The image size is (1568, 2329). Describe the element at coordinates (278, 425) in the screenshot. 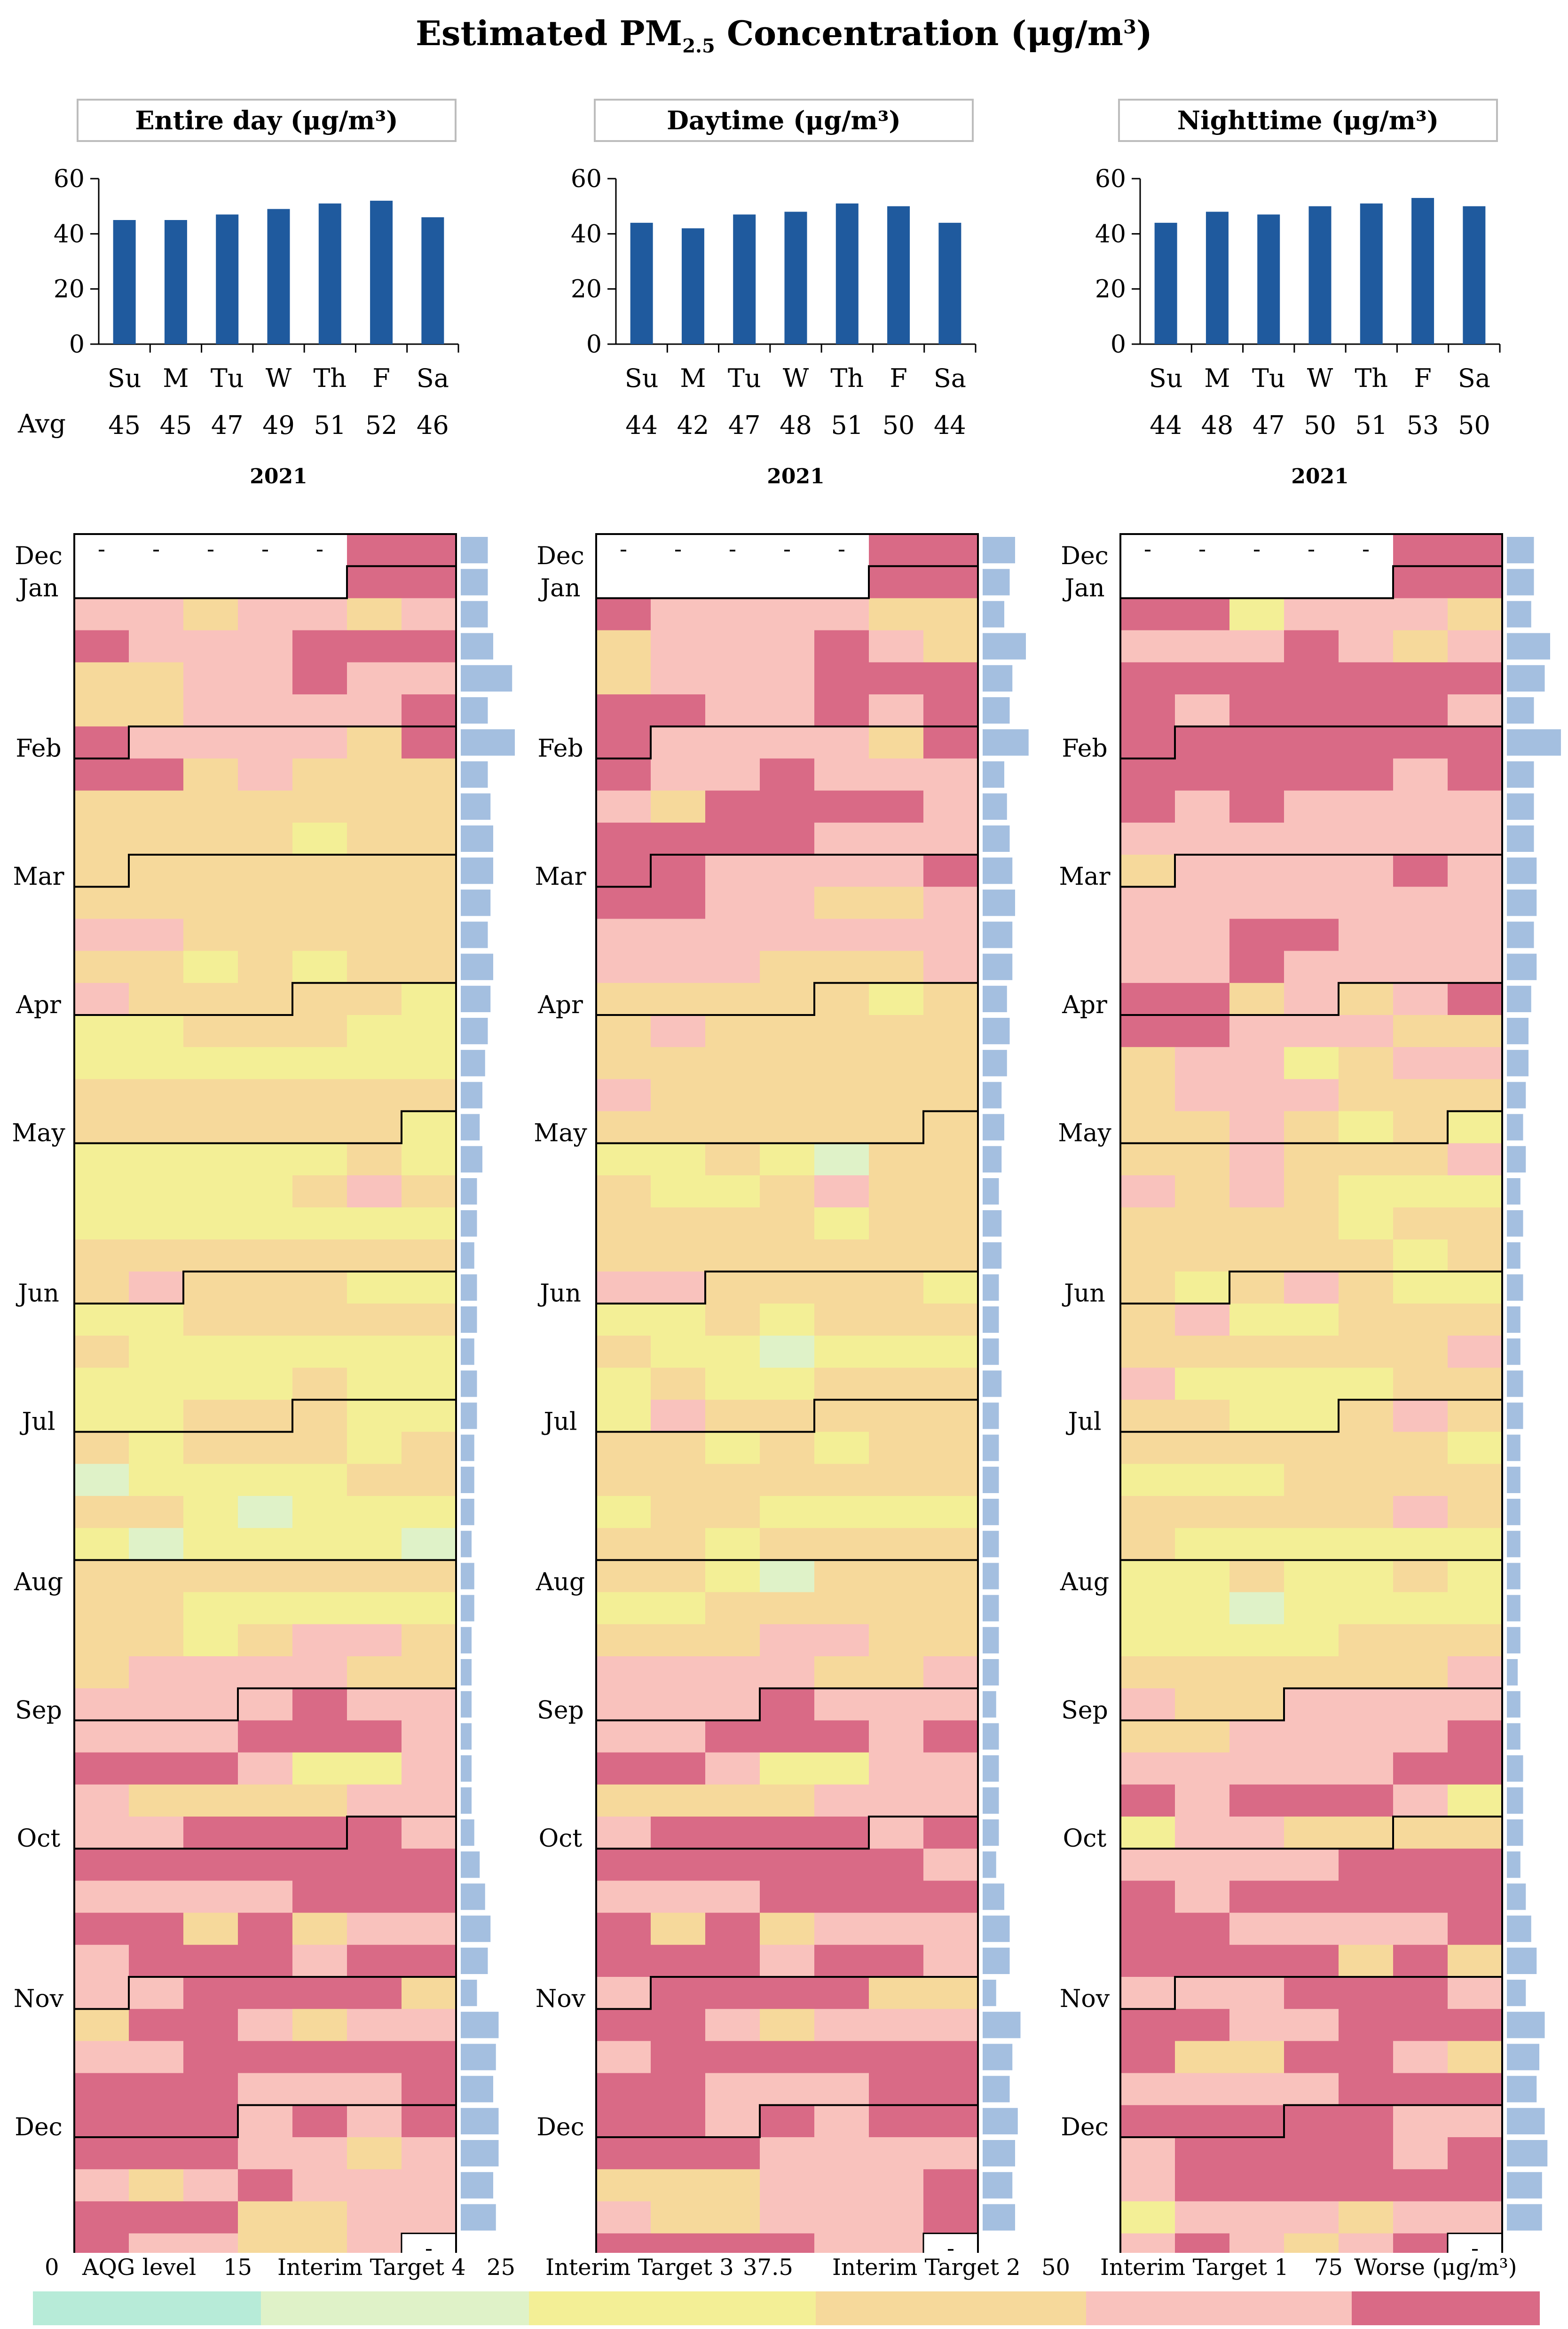

I see `avg-value: 49` at that location.